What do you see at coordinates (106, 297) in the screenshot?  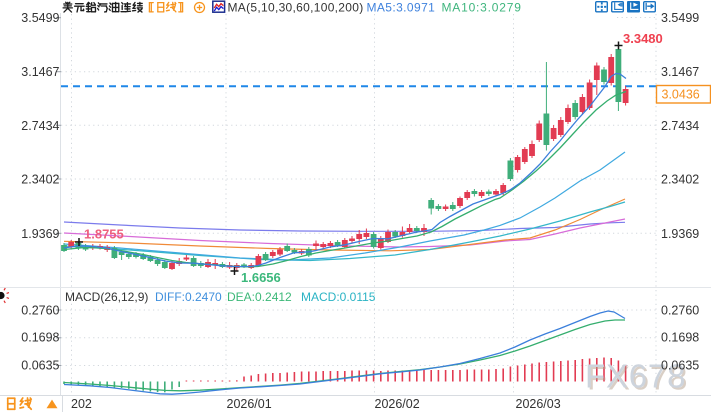 I see `svg-text: MACD(26,12,9)` at bounding box center [106, 297].